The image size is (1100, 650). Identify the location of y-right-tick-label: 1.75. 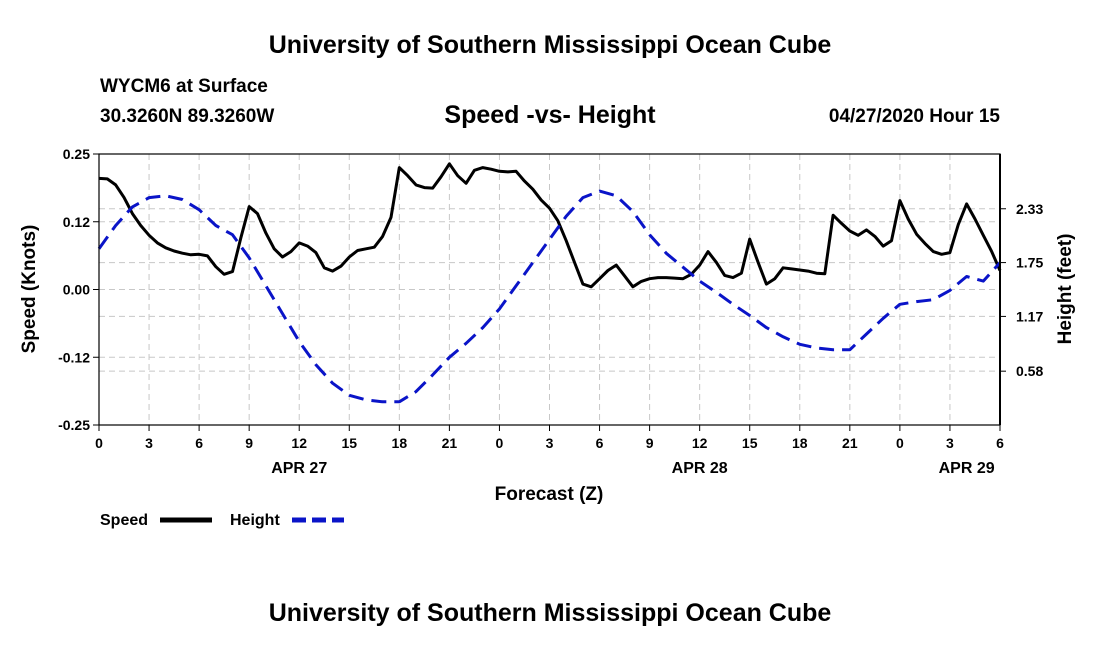
(1029, 263).